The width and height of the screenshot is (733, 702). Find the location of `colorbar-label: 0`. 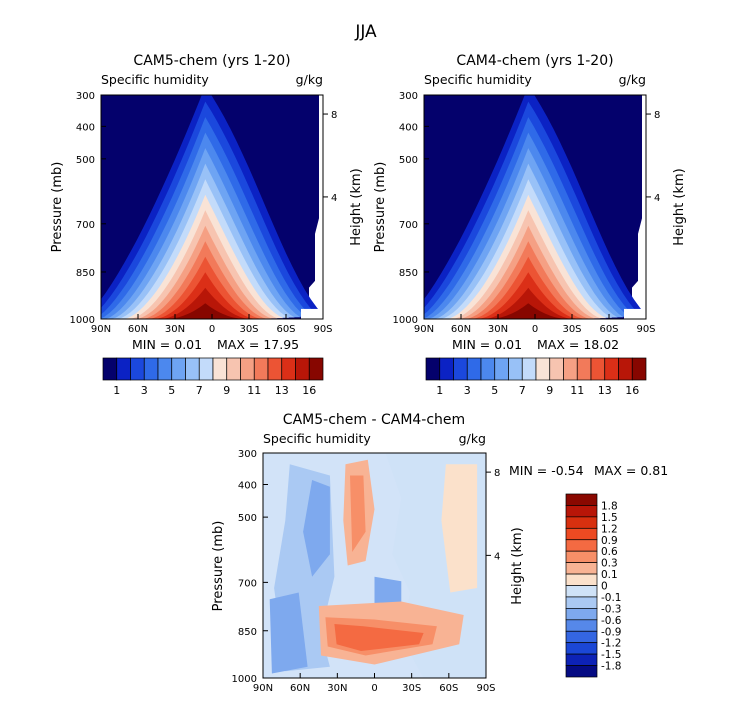

colorbar-label: 0 is located at coordinates (604, 587).